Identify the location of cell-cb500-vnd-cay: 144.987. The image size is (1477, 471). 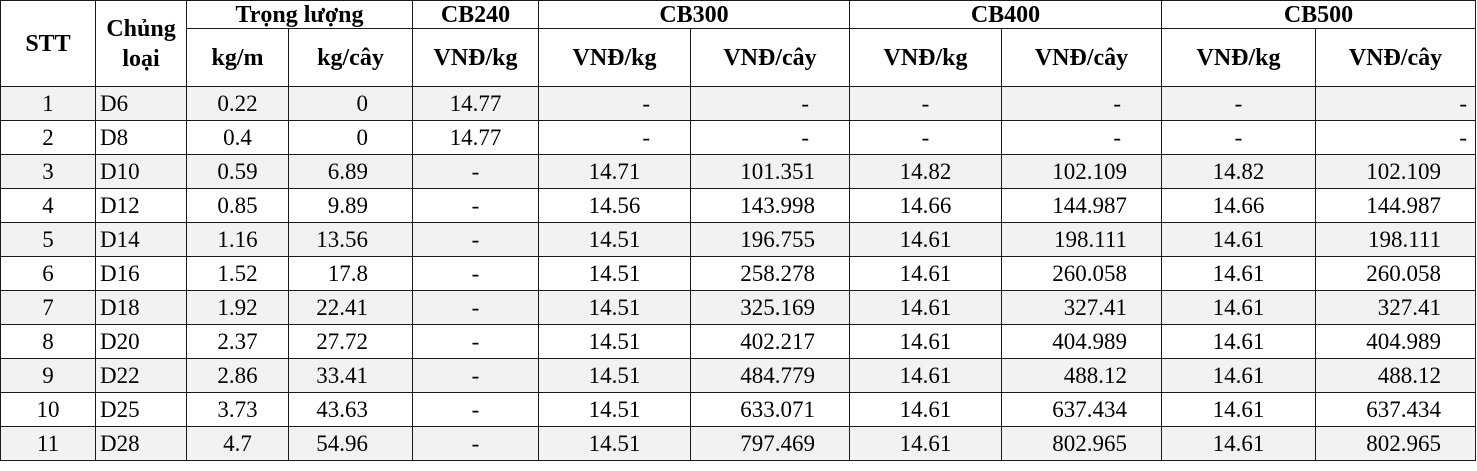
(1395, 205).